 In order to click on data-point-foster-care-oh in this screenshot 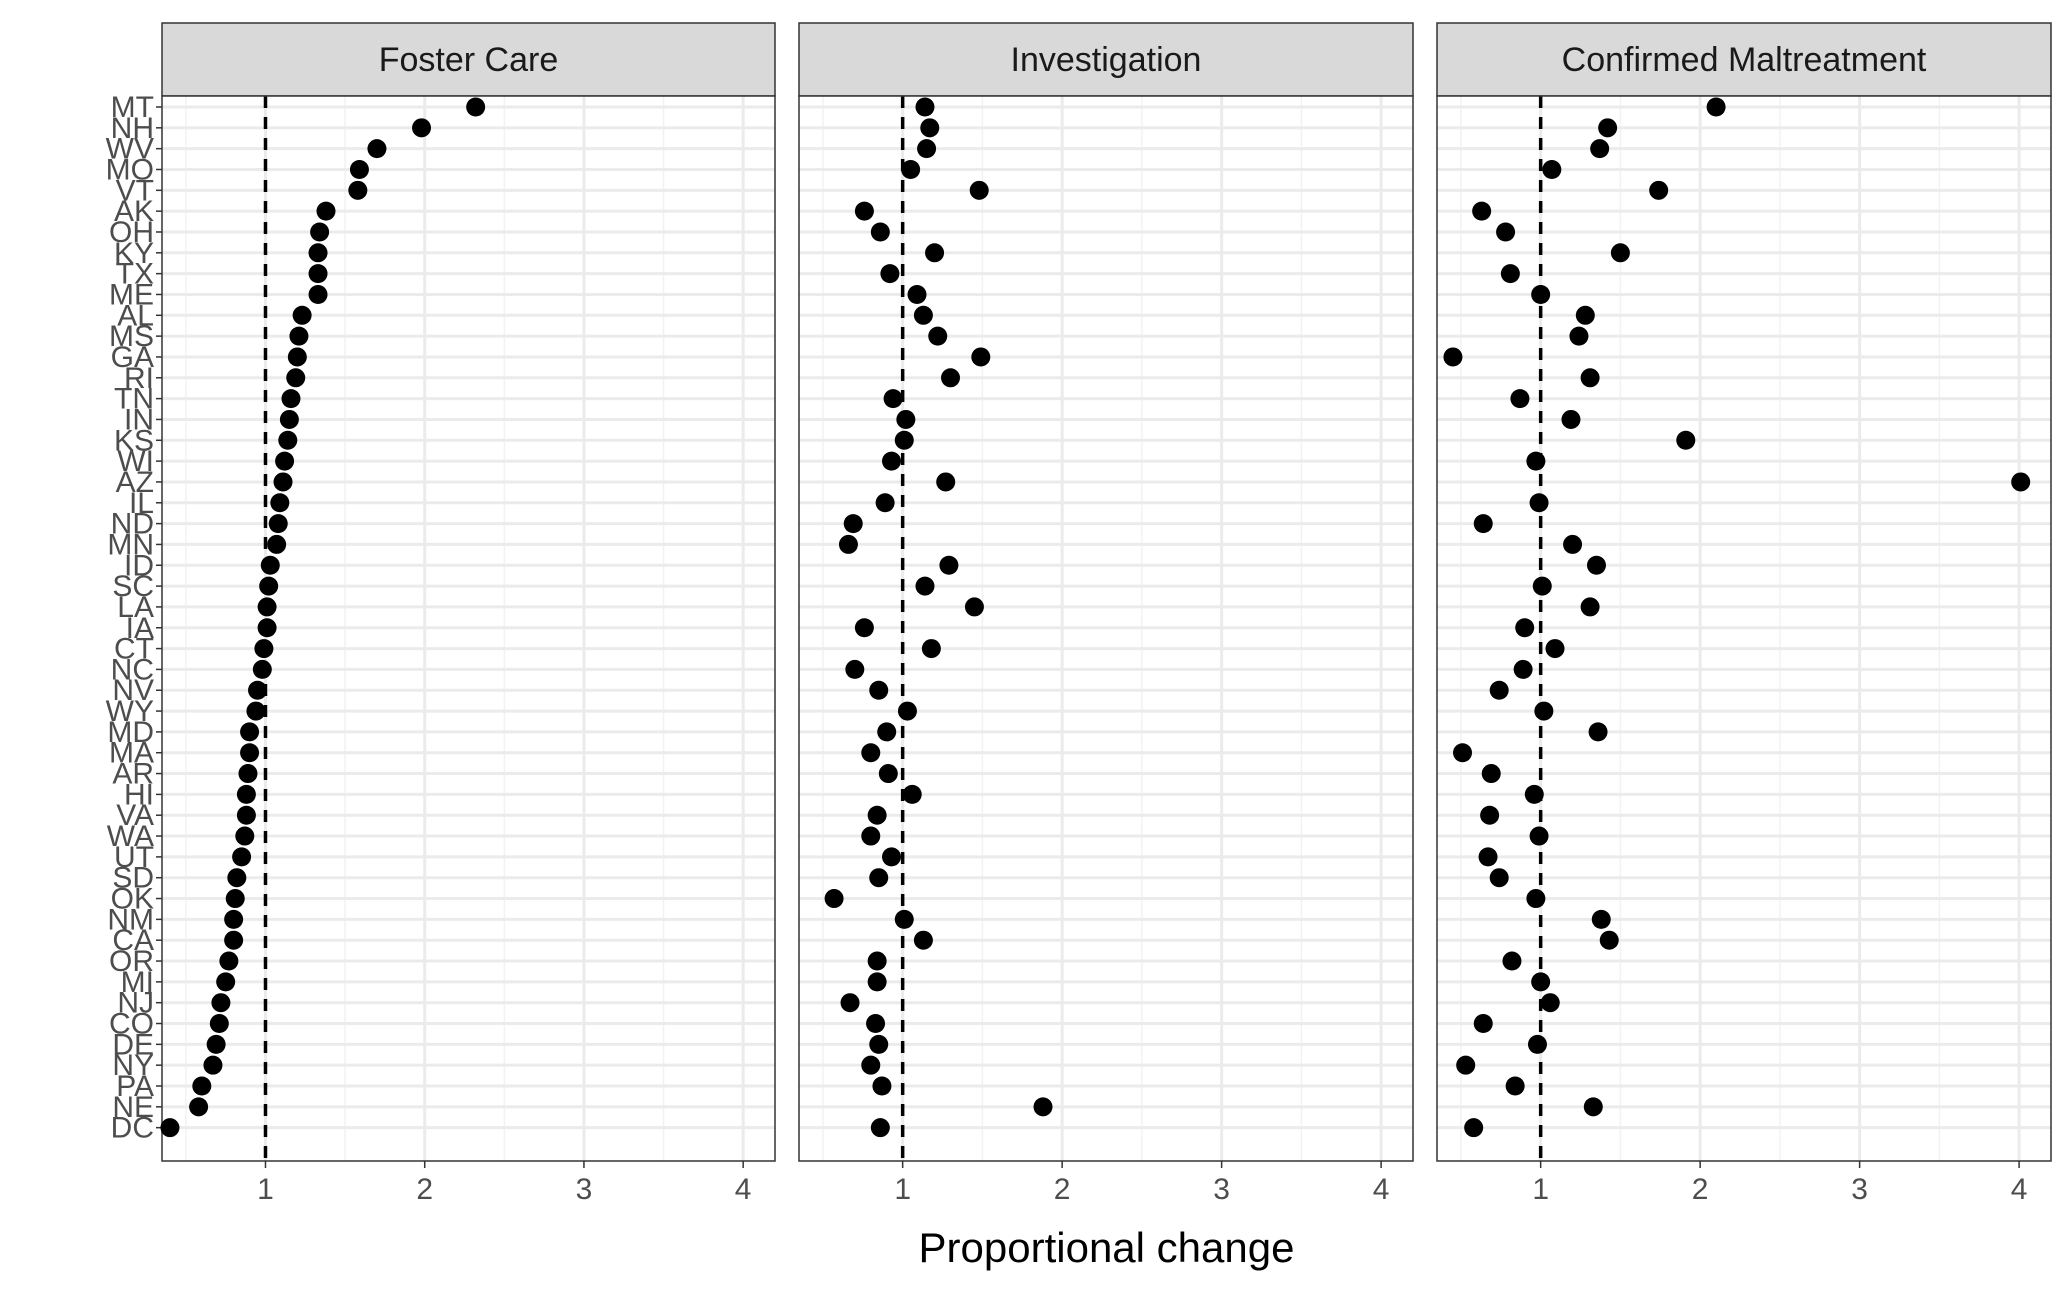, I will do `click(320, 232)`.